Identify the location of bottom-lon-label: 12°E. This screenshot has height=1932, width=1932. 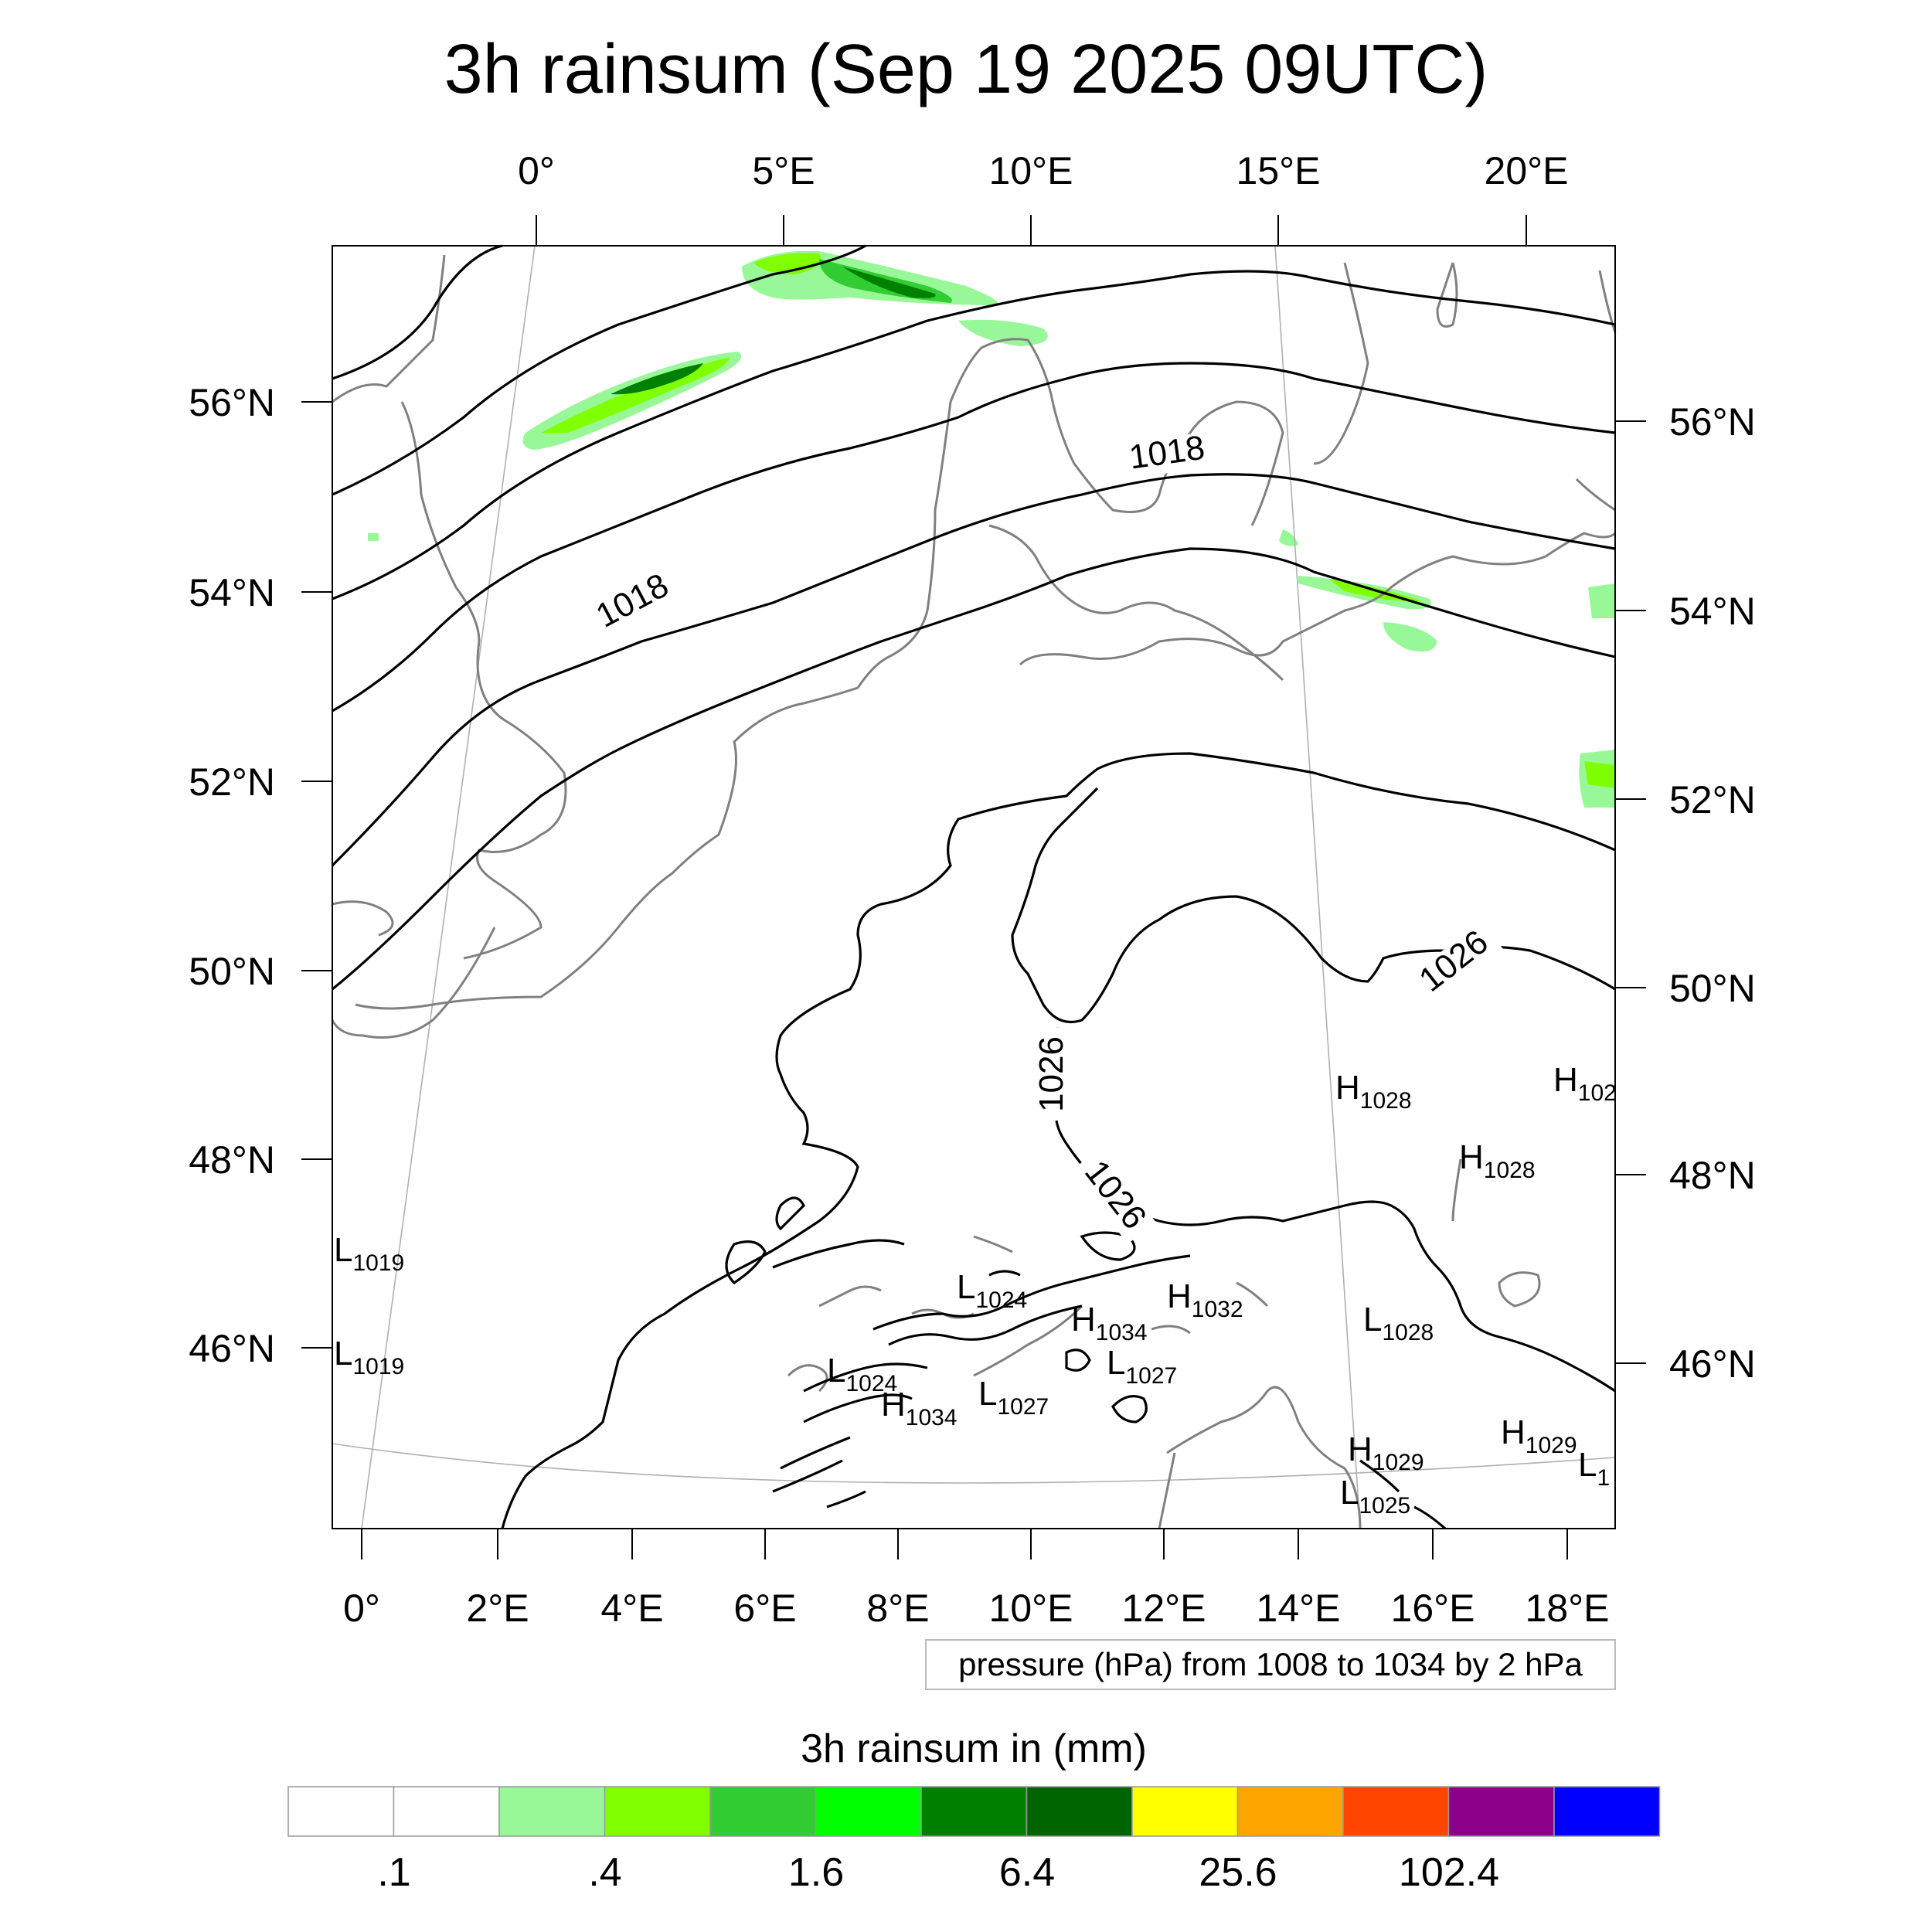
(1164, 1609).